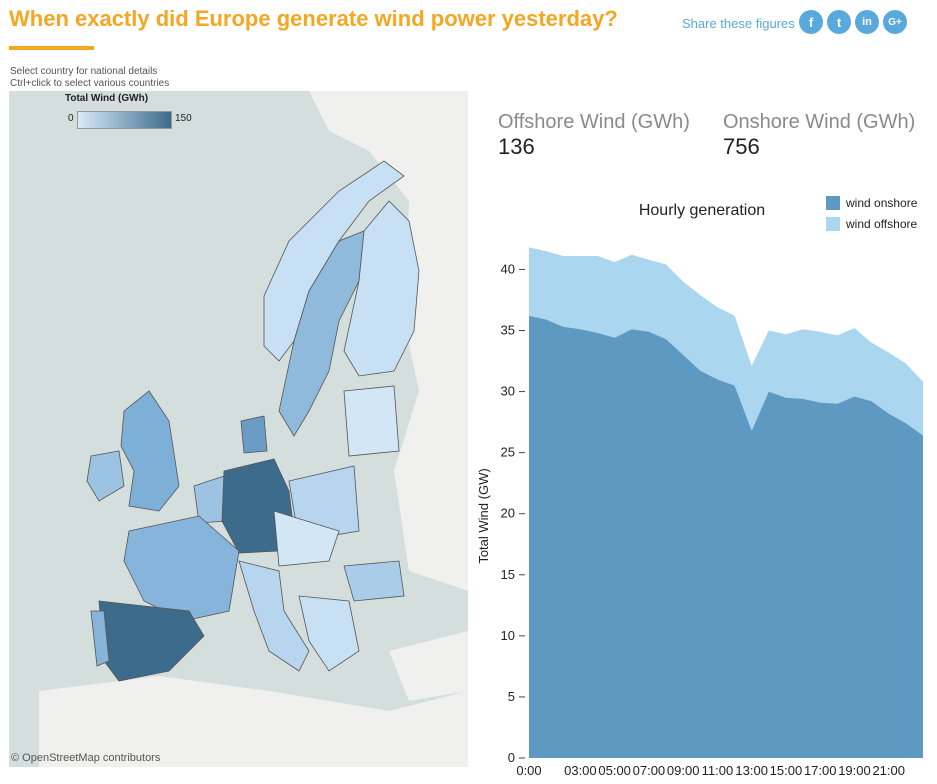 The image size is (937, 784). I want to click on map-legend-bar, so click(124, 120).